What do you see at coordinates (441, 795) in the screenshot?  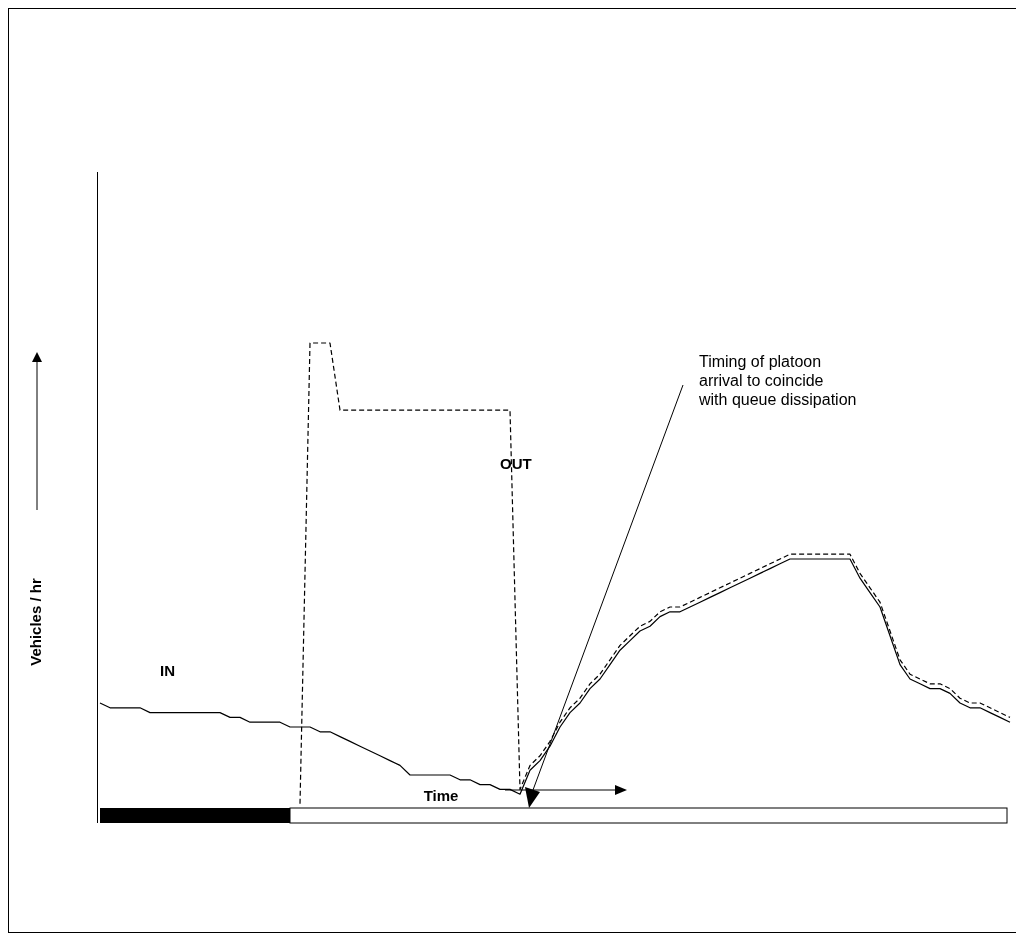 I see `x-axis-title: Time` at bounding box center [441, 795].